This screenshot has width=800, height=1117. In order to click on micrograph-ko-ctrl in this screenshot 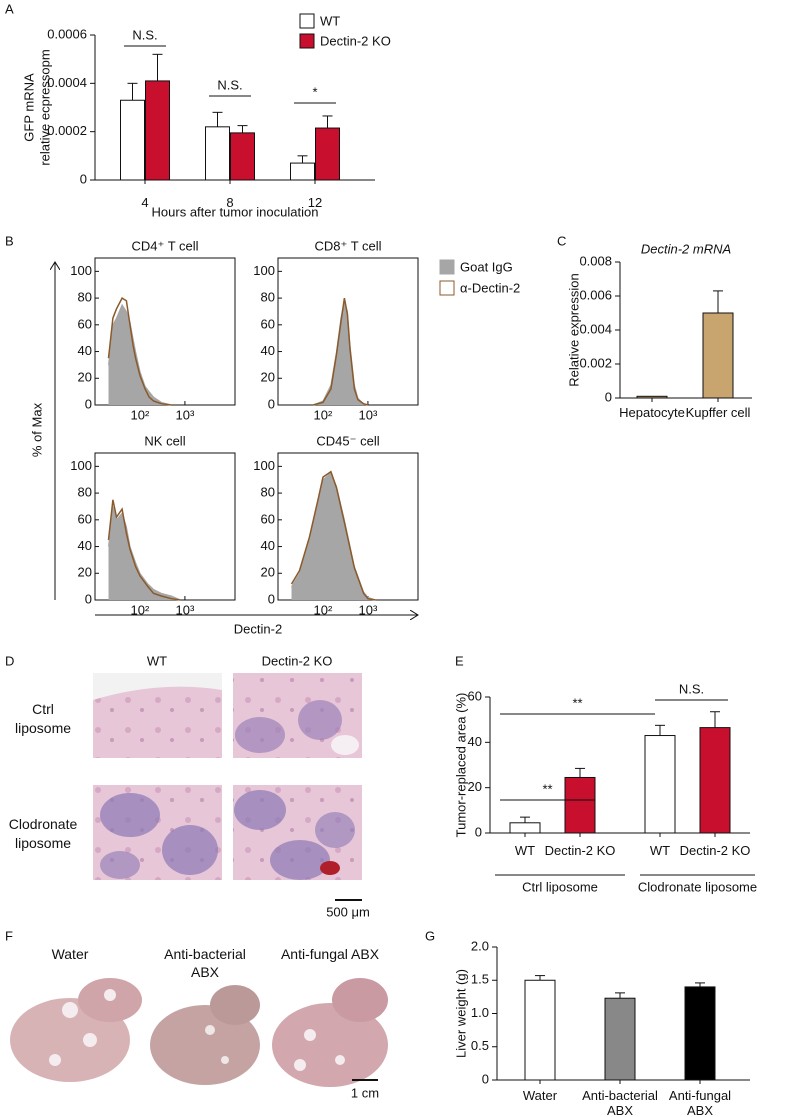, I will do `click(297, 715)`.